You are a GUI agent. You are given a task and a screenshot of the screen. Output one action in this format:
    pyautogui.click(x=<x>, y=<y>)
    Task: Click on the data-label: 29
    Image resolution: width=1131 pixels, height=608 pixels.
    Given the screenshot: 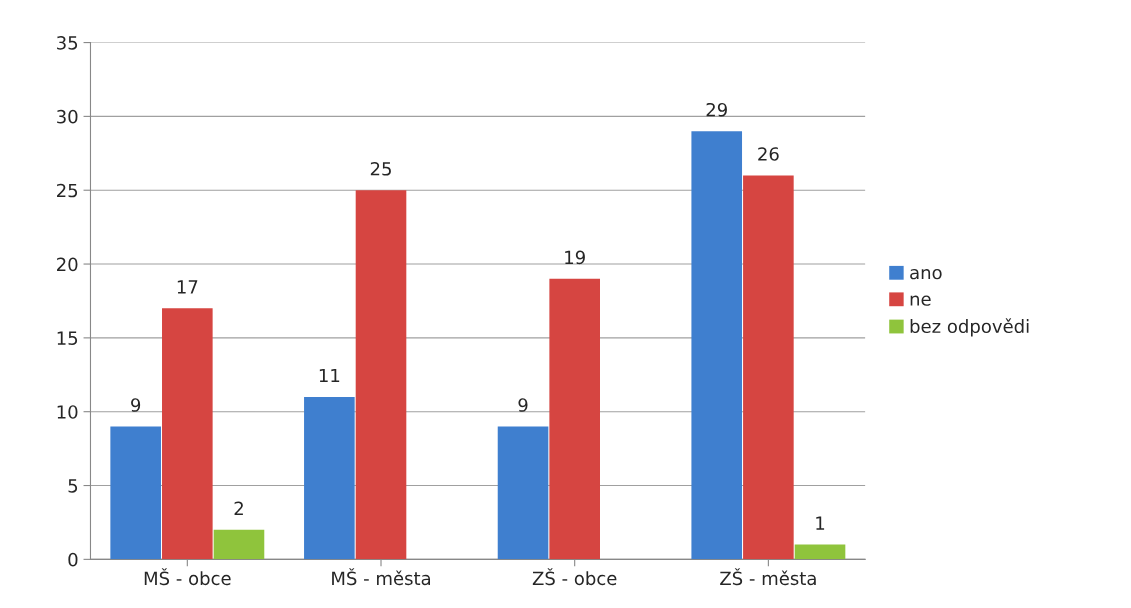 What is the action you would take?
    pyautogui.click(x=716, y=109)
    